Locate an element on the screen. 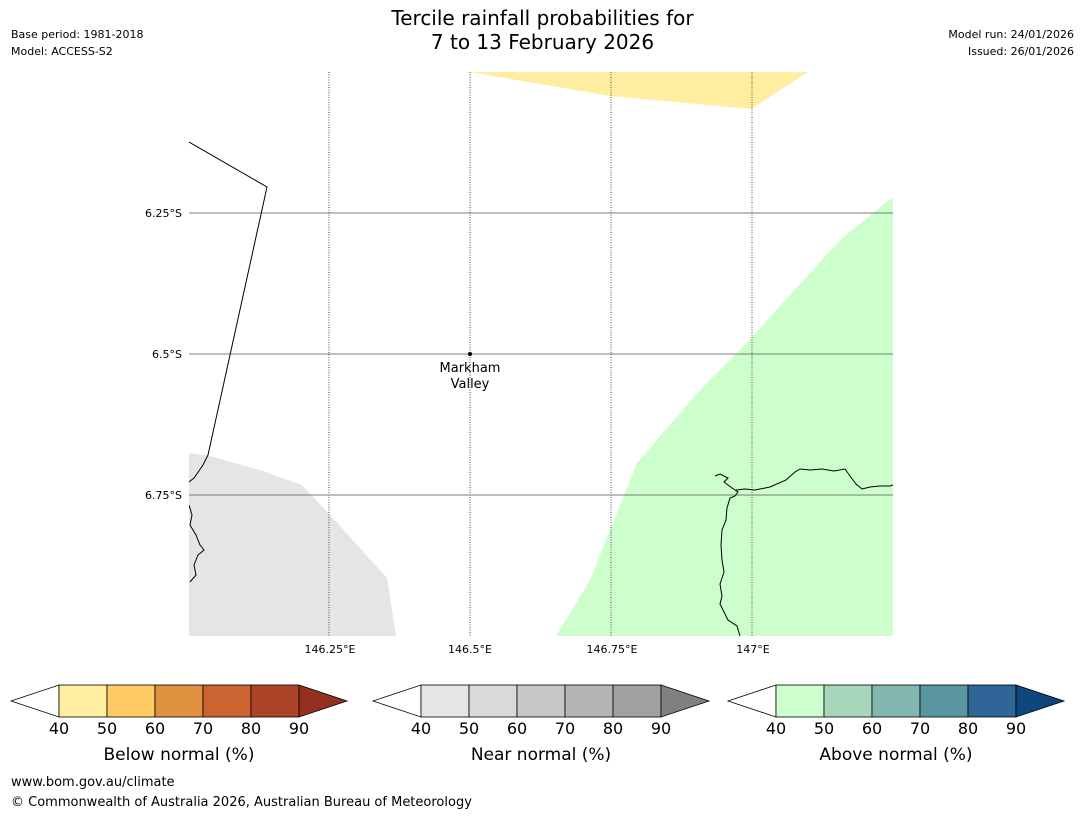  lon-label: 146.75°E is located at coordinates (612, 649).